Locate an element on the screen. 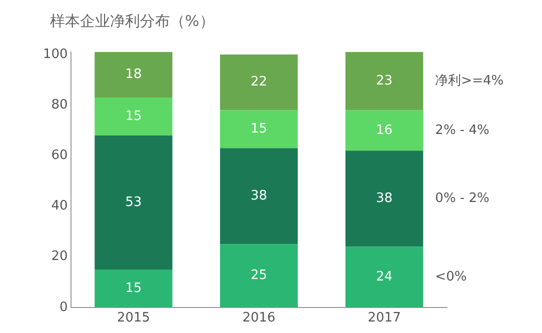 This screenshot has height=333, width=542. y-tick-label: 40 is located at coordinates (59, 206).